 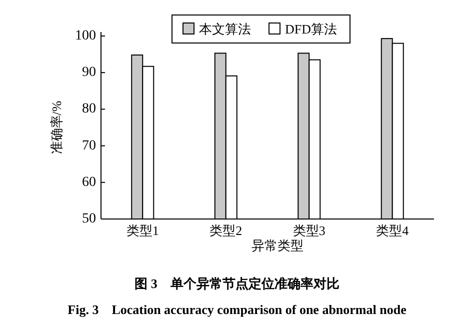 What do you see at coordinates (225, 29) in the screenshot?
I see `legend-label: 本文算法` at bounding box center [225, 29].